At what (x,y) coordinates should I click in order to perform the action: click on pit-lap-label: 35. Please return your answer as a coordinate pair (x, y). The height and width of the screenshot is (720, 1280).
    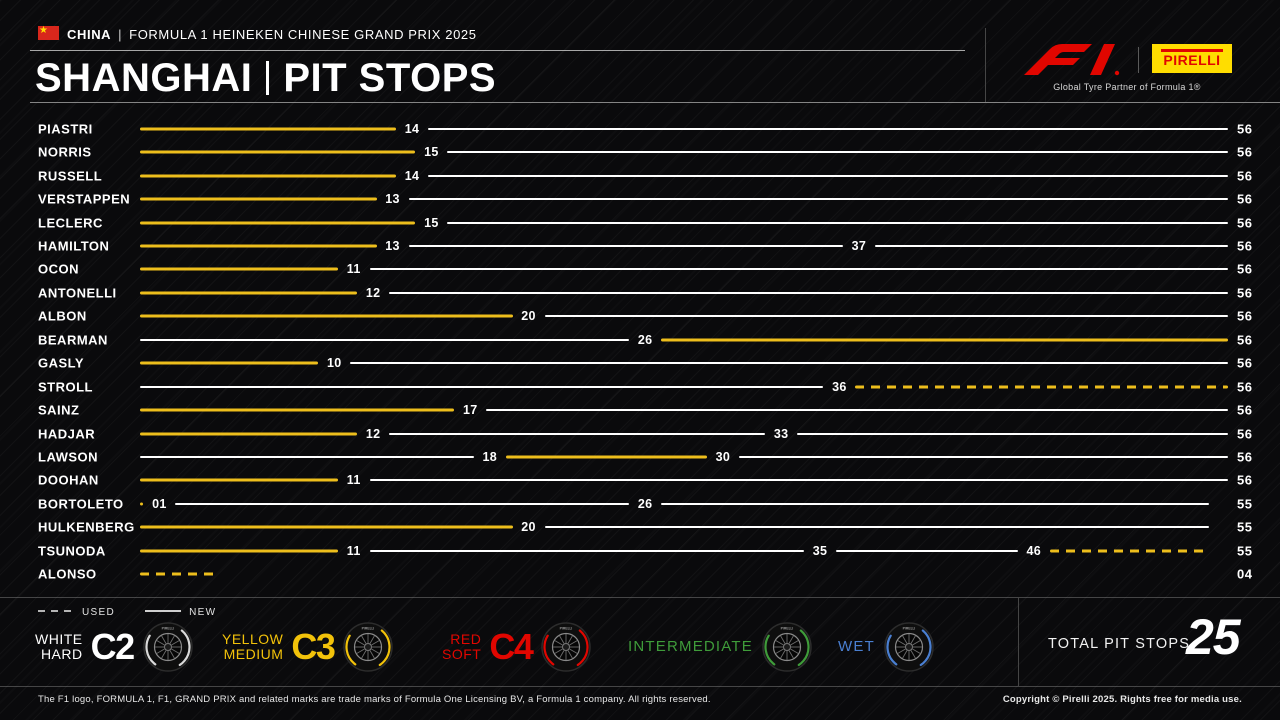
    Looking at the image, I should click on (820, 550).